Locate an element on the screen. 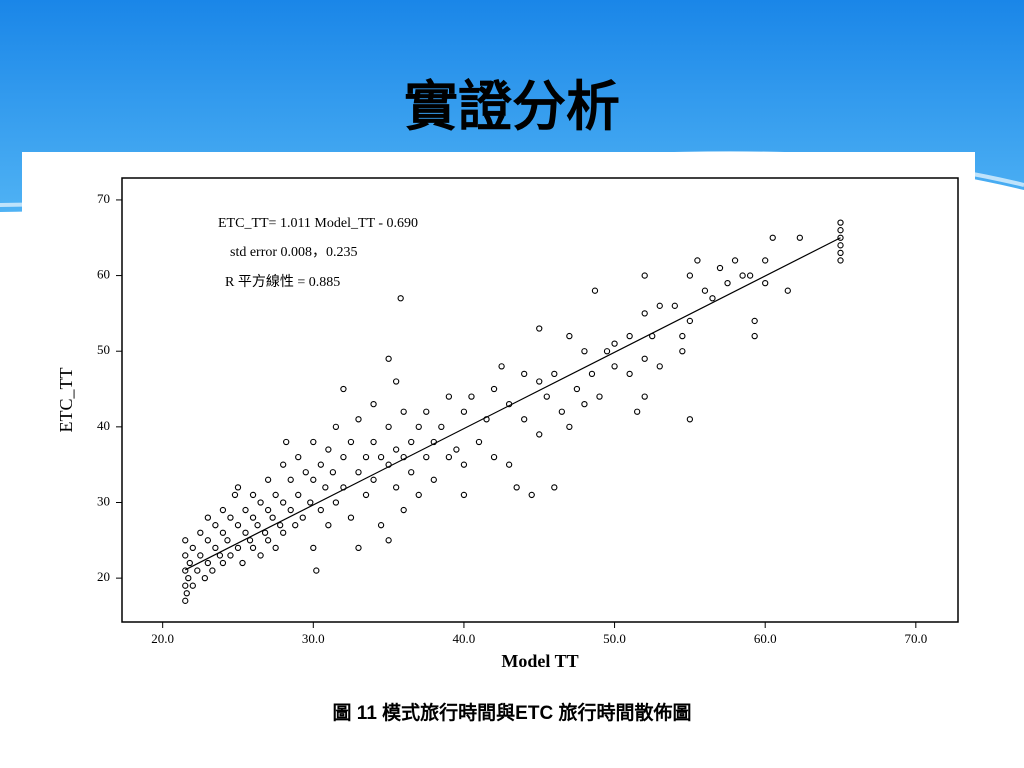 The image size is (1024, 768). y-tick-label: 70 is located at coordinates (103, 198).